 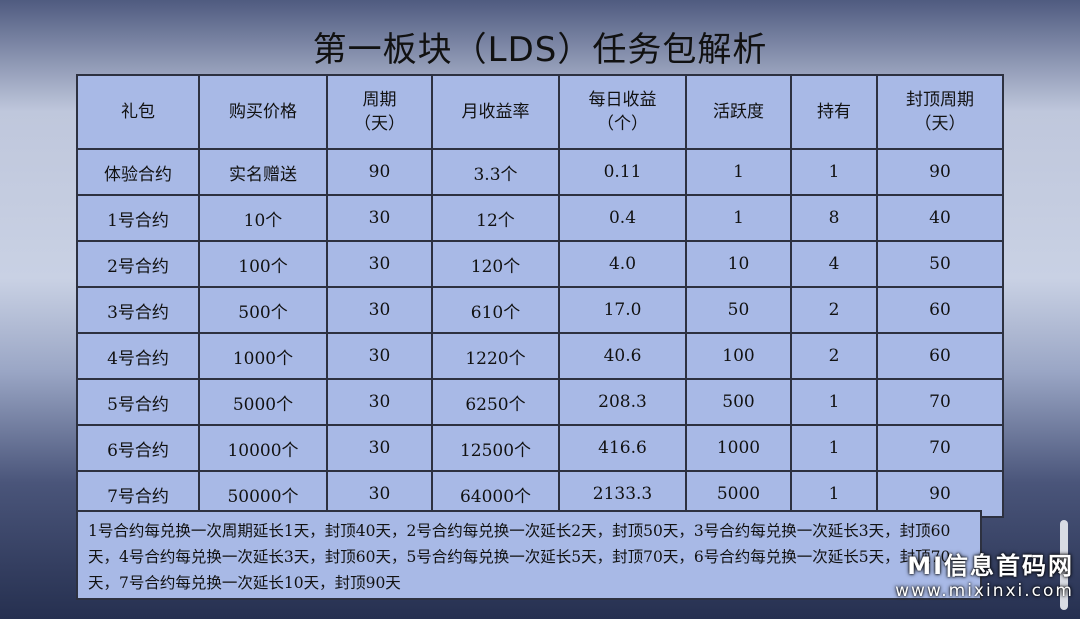 What do you see at coordinates (379, 100) in the screenshot?
I see `column-header-text: 周期` at bounding box center [379, 100].